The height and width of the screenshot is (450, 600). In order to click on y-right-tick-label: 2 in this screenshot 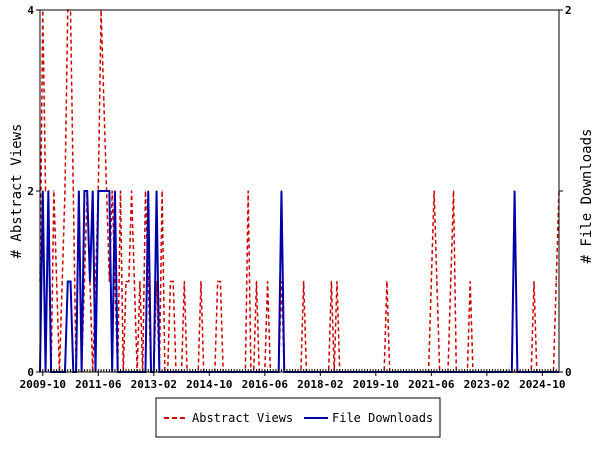, I will do `click(568, 10)`.